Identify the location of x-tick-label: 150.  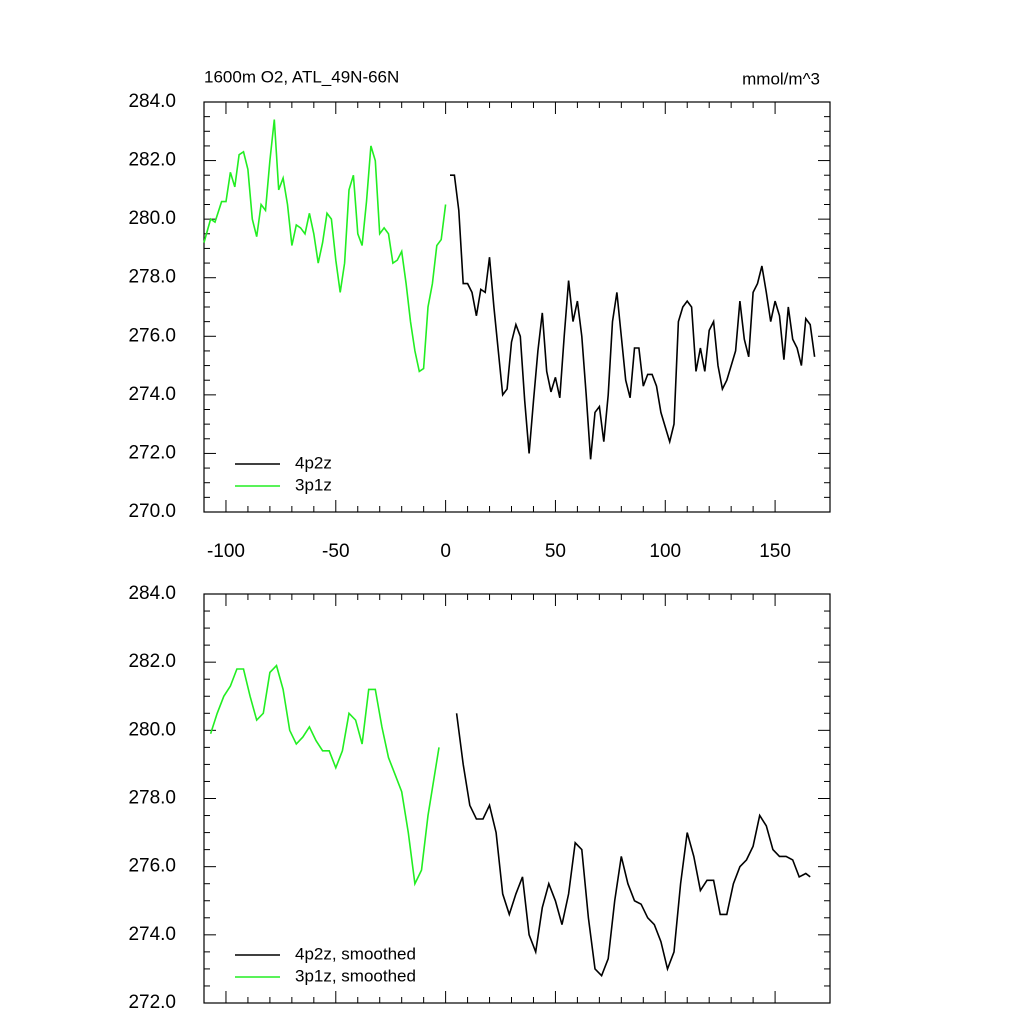
(775, 551).